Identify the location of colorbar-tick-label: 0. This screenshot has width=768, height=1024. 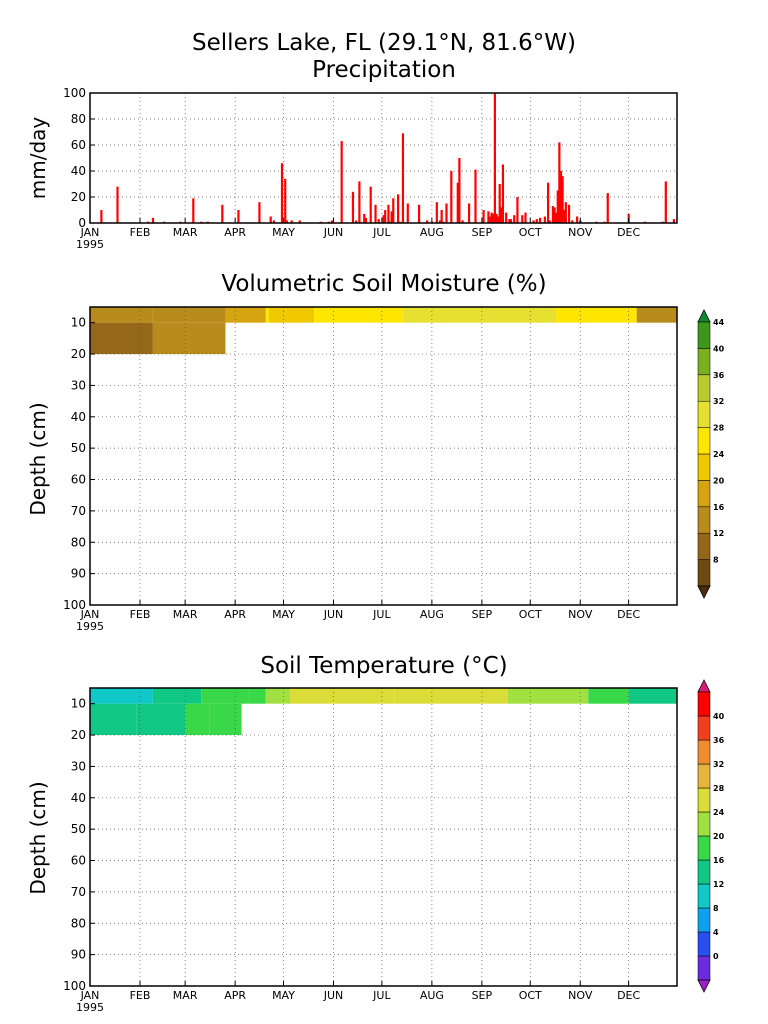
(716, 956).